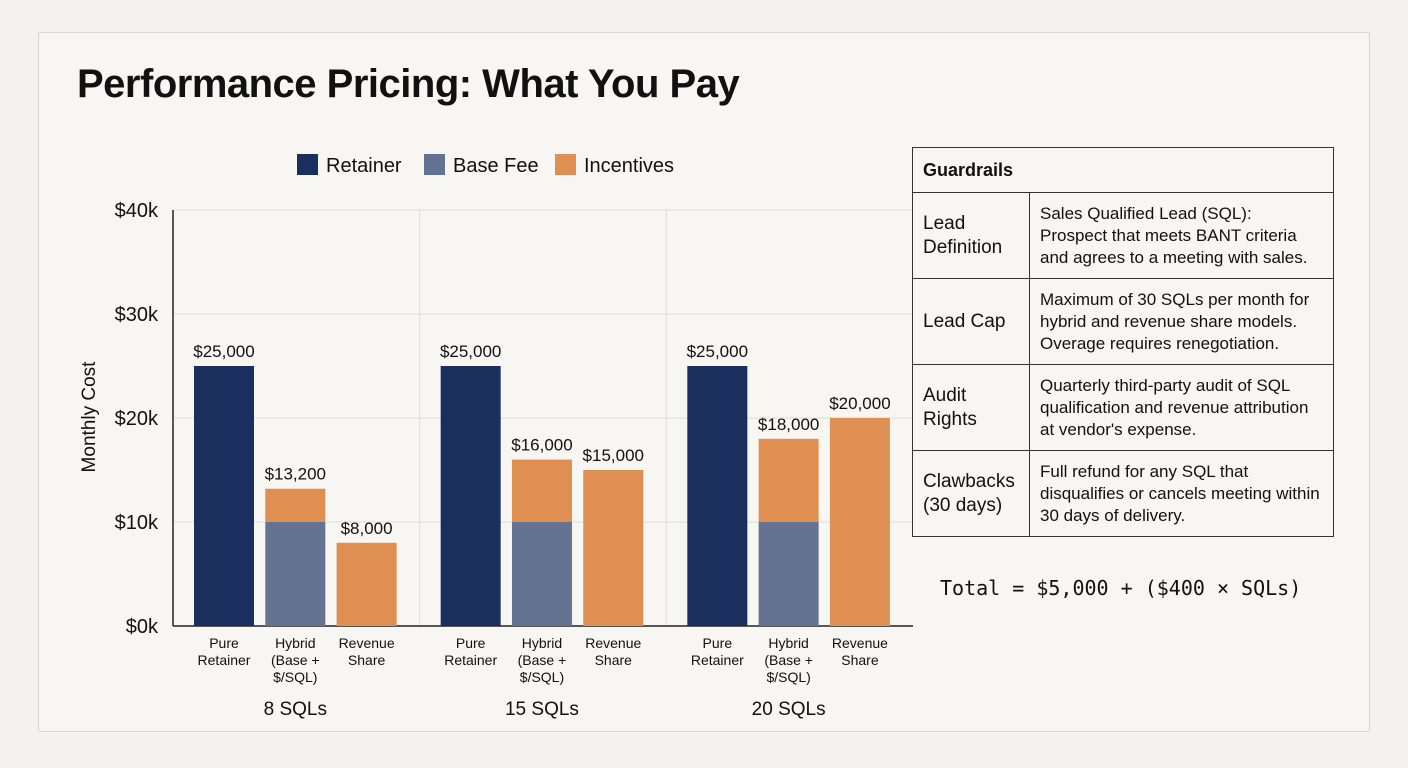  I want to click on guardrail-term: Lead Cap, so click(971, 321).